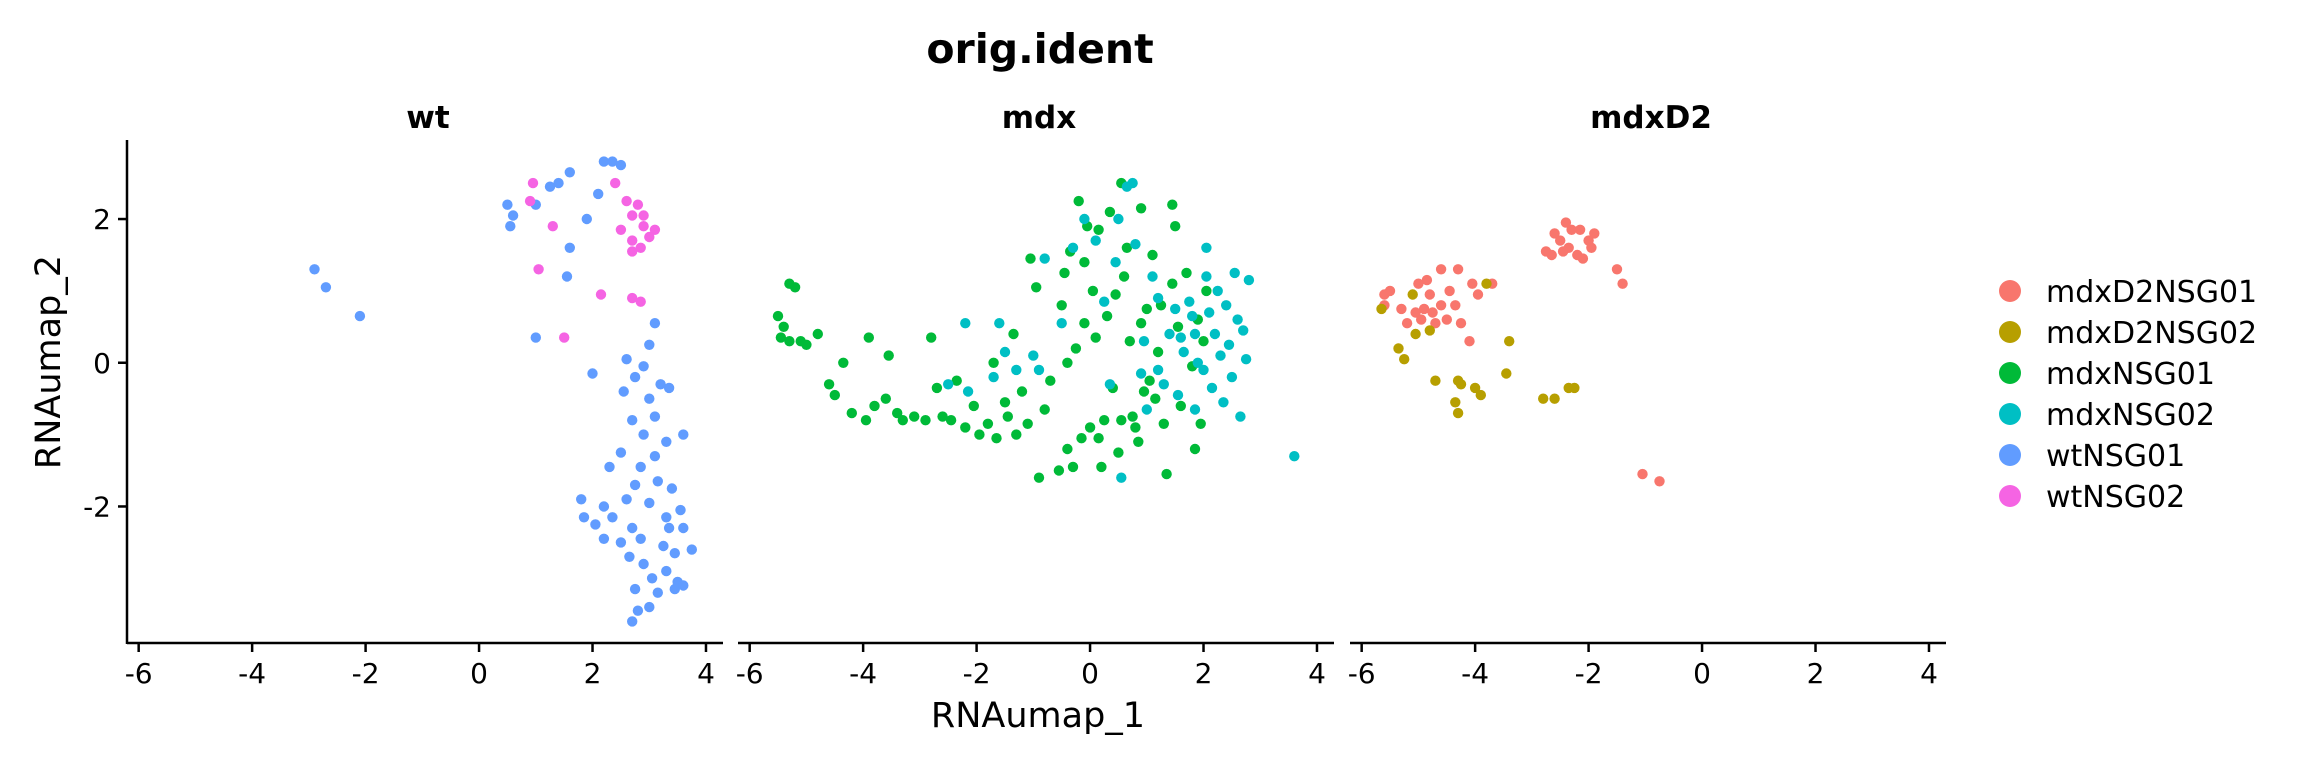  What do you see at coordinates (750, 673) in the screenshot?
I see `x-tick-label: -6` at bounding box center [750, 673].